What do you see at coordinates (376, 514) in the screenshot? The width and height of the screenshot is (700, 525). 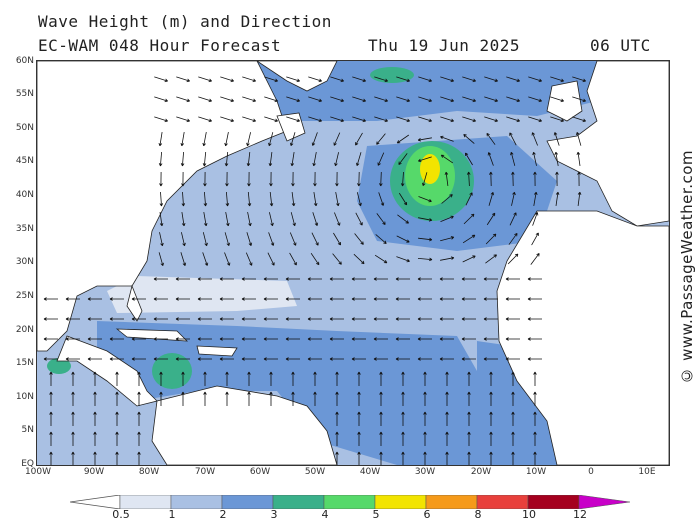 I see `colorbar-label-5: 5` at bounding box center [376, 514].